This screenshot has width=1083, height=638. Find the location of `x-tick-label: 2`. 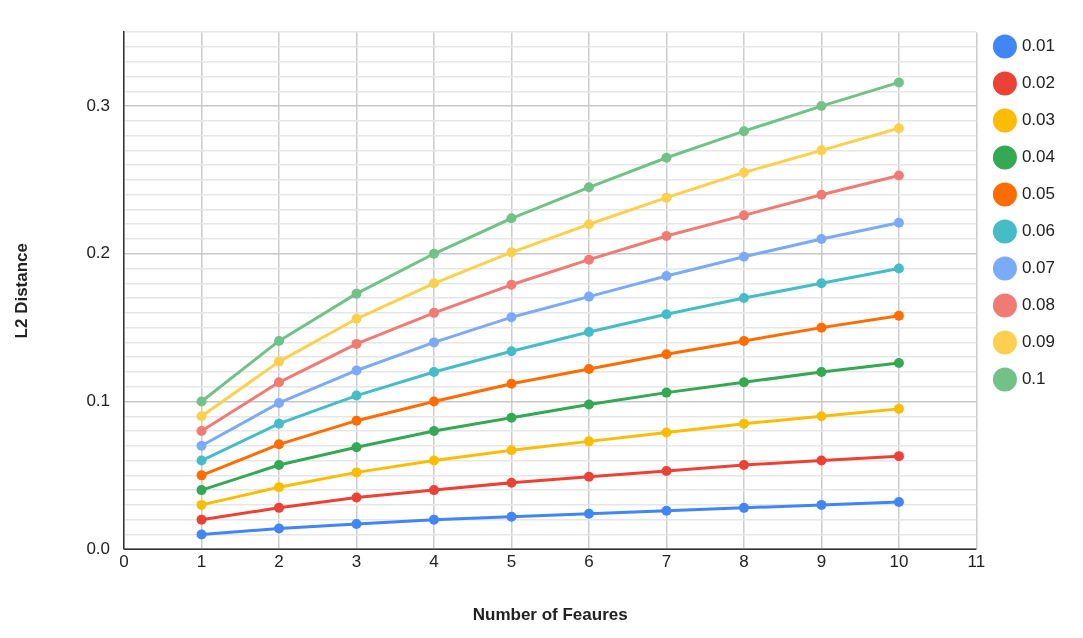

x-tick-label: 2 is located at coordinates (279, 562).